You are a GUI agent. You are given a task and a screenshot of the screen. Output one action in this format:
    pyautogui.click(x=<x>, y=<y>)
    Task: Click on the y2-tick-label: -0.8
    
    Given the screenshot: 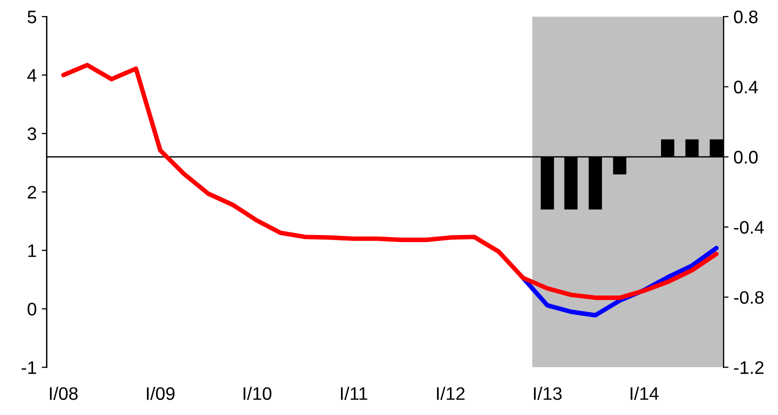 What is the action you would take?
    pyautogui.click(x=749, y=297)
    